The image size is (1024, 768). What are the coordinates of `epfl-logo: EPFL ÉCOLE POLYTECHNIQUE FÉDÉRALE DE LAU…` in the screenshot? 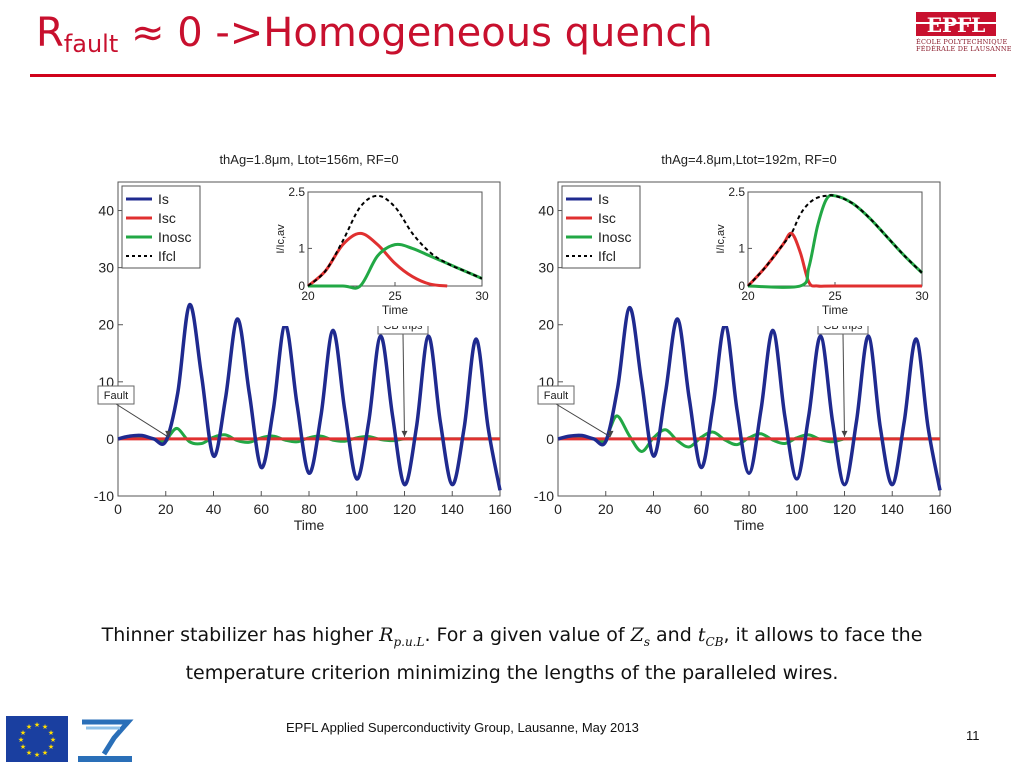 It's located at (964, 32).